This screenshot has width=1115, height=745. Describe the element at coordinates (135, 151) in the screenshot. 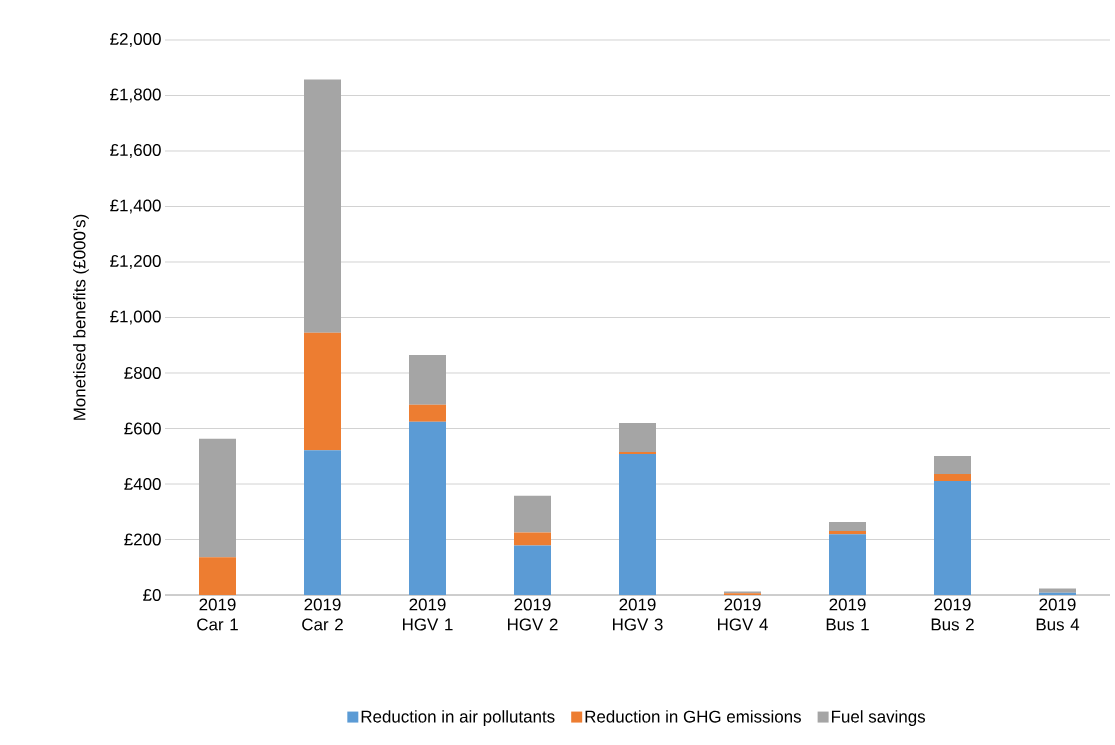

I see `y-tick-label: £1,600` at that location.